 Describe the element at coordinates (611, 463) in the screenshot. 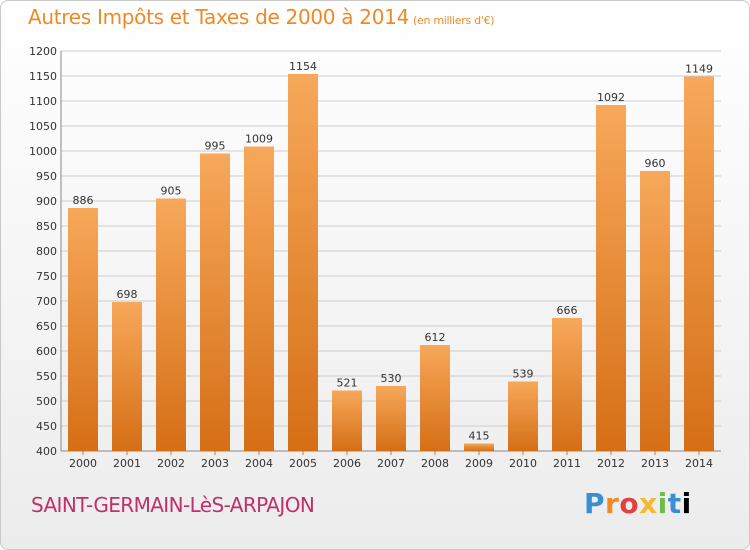

I see `x-tick-label: 2012` at that location.